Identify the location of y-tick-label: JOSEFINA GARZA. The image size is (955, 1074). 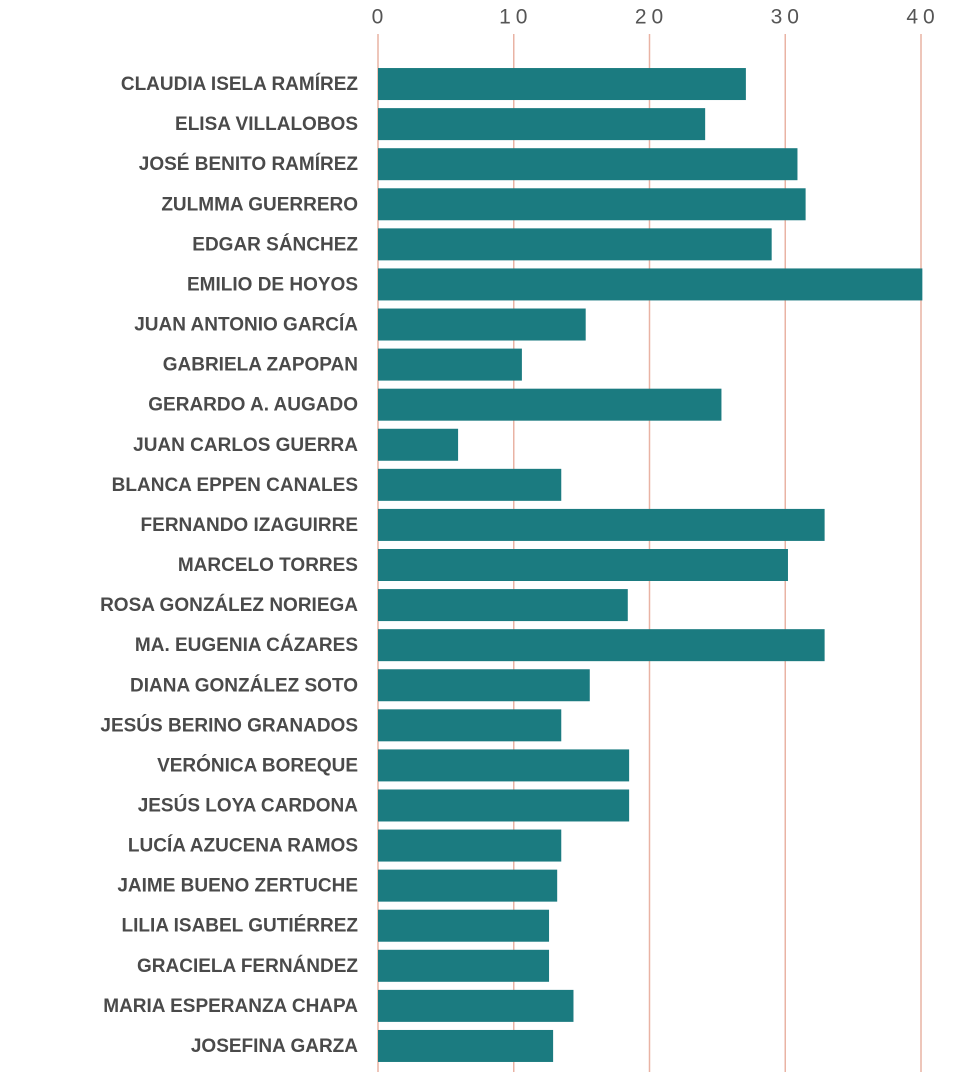
(274, 1046).